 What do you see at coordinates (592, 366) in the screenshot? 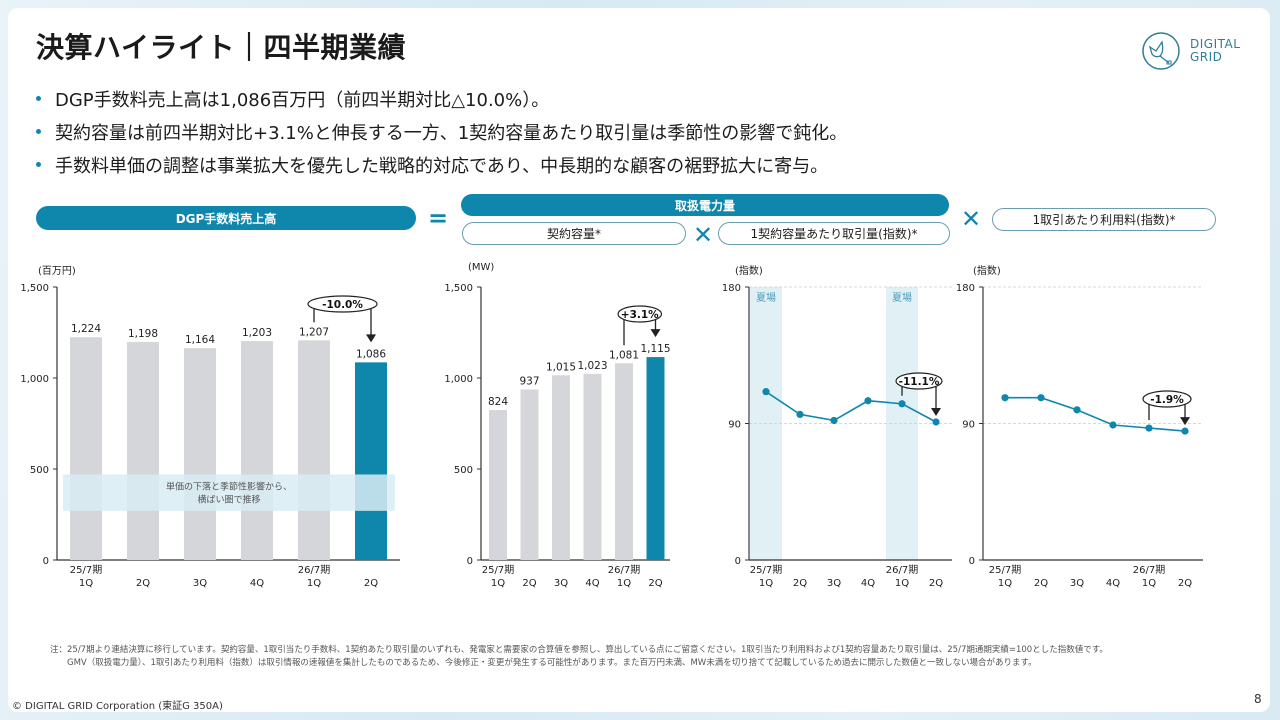
I see `bar-value-label: 1,023` at bounding box center [592, 366].